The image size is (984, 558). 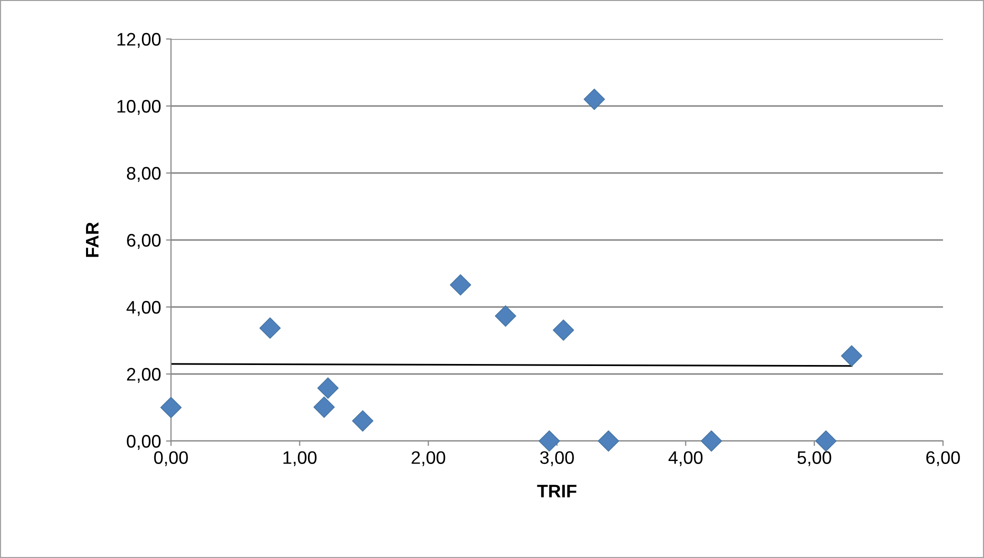 What do you see at coordinates (814, 458) in the screenshot?
I see `x-tick-label: 5,00` at bounding box center [814, 458].